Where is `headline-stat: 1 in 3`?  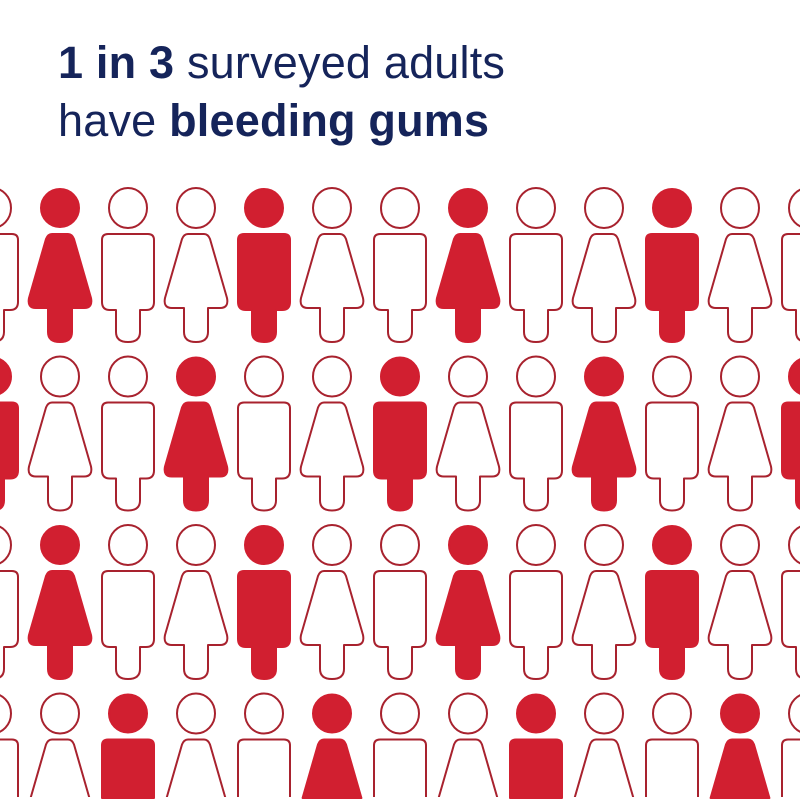 headline-stat: 1 in 3 is located at coordinates (116, 62).